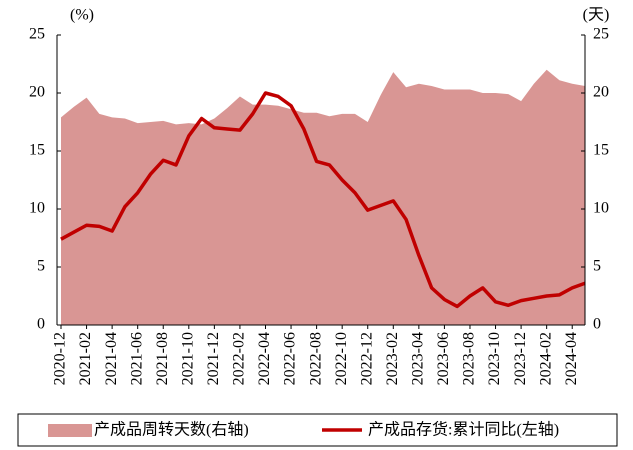  Describe the element at coordinates (70, 430) in the screenshot. I see `legend-swatch` at that location.